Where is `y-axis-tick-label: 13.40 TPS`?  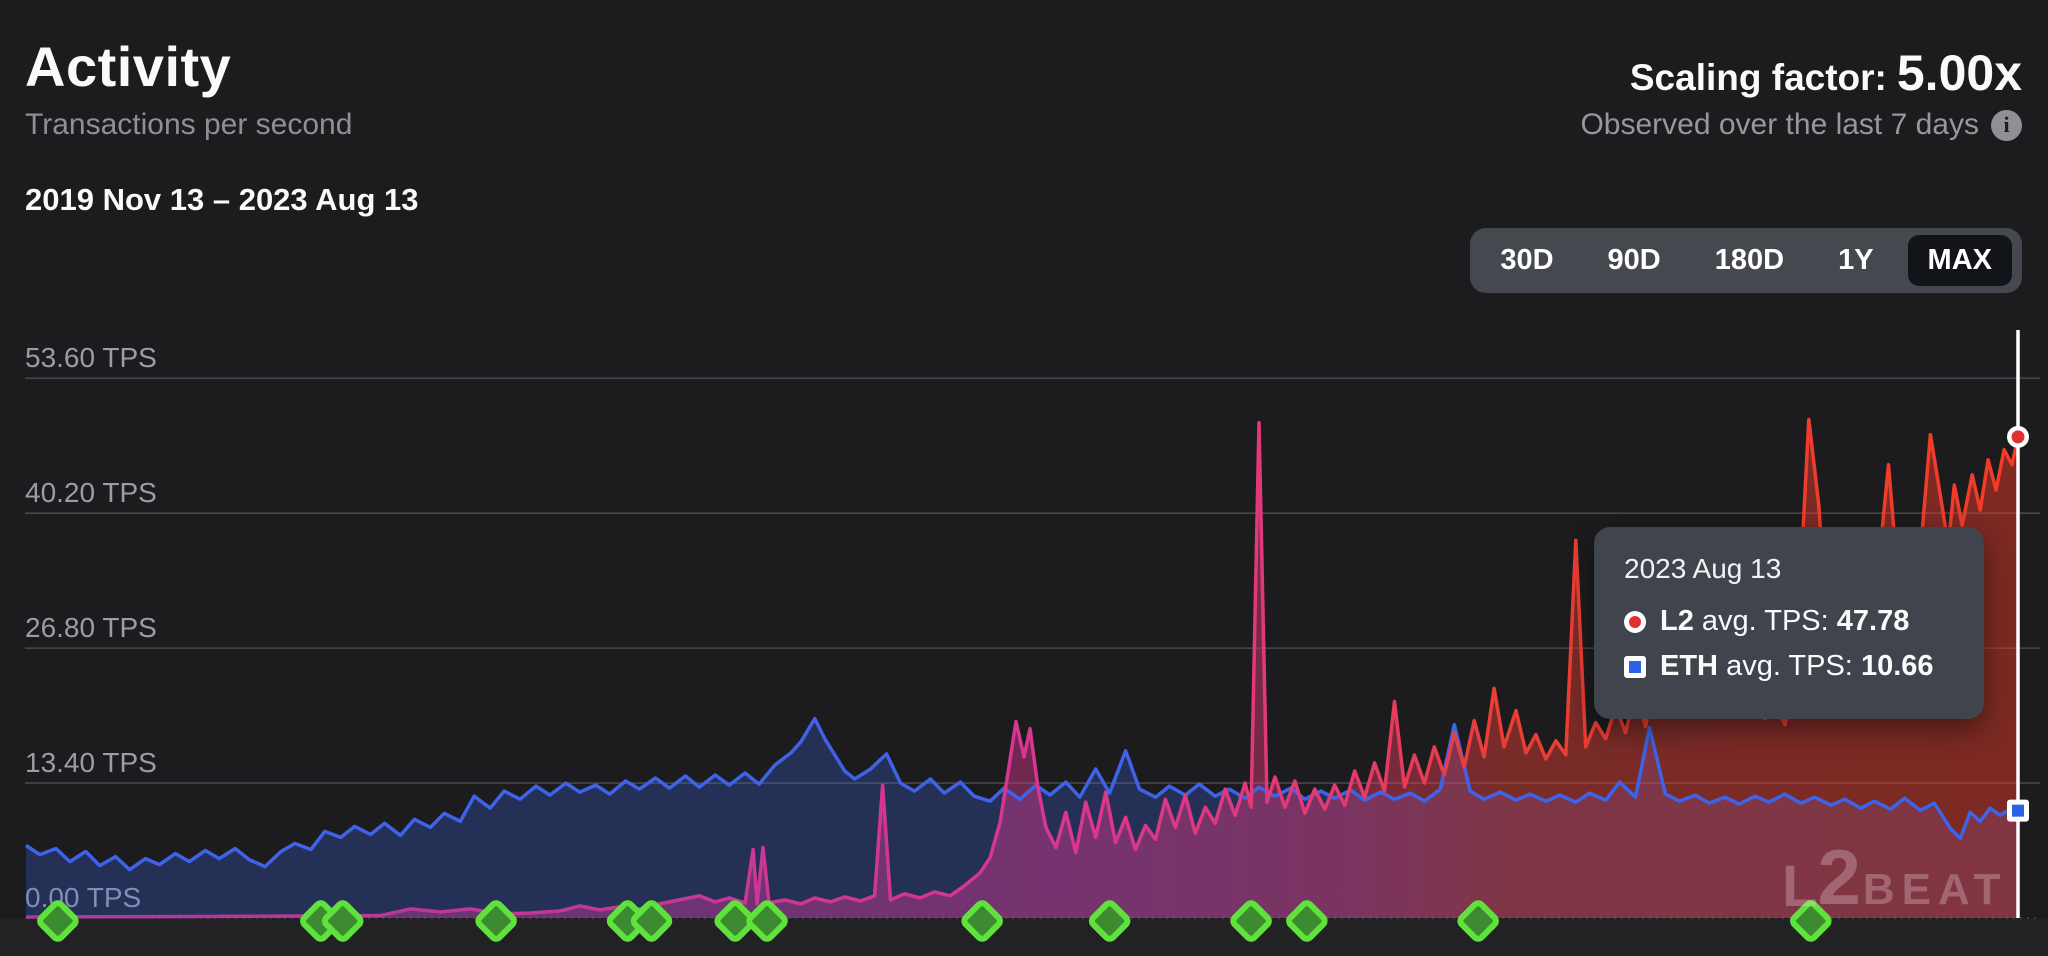
y-axis-tick-label: 13.40 TPS is located at coordinates (91, 762).